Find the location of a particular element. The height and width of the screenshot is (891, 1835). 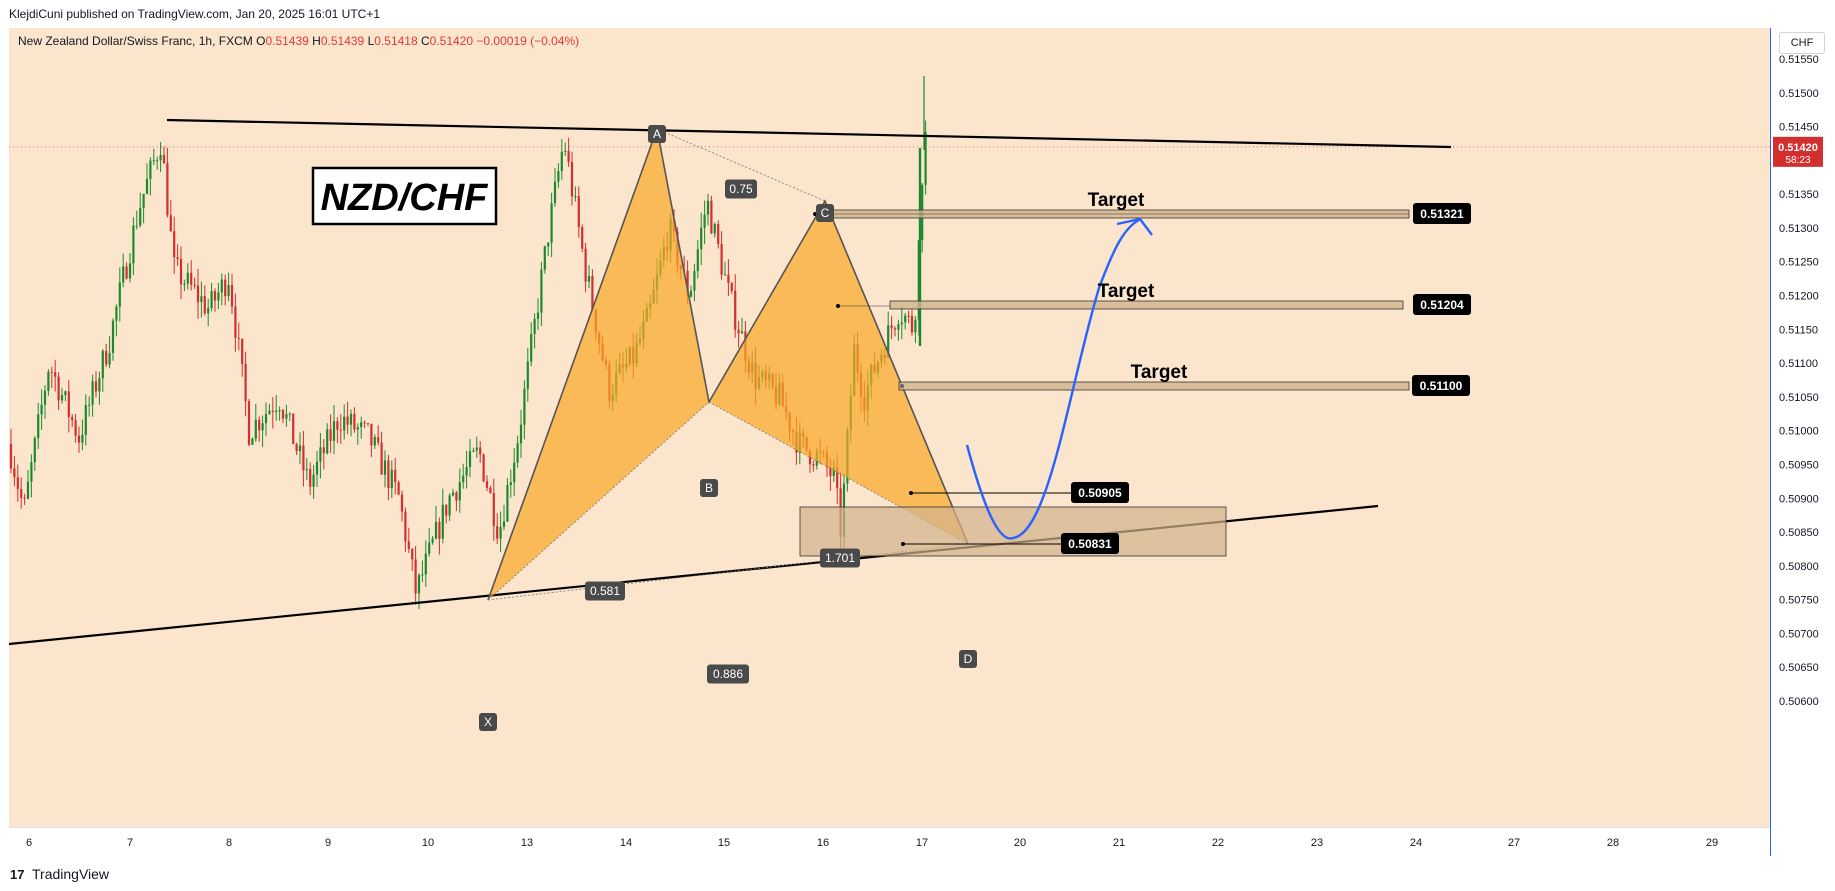

price-tick: 0.50850 is located at coordinates (1799, 533).